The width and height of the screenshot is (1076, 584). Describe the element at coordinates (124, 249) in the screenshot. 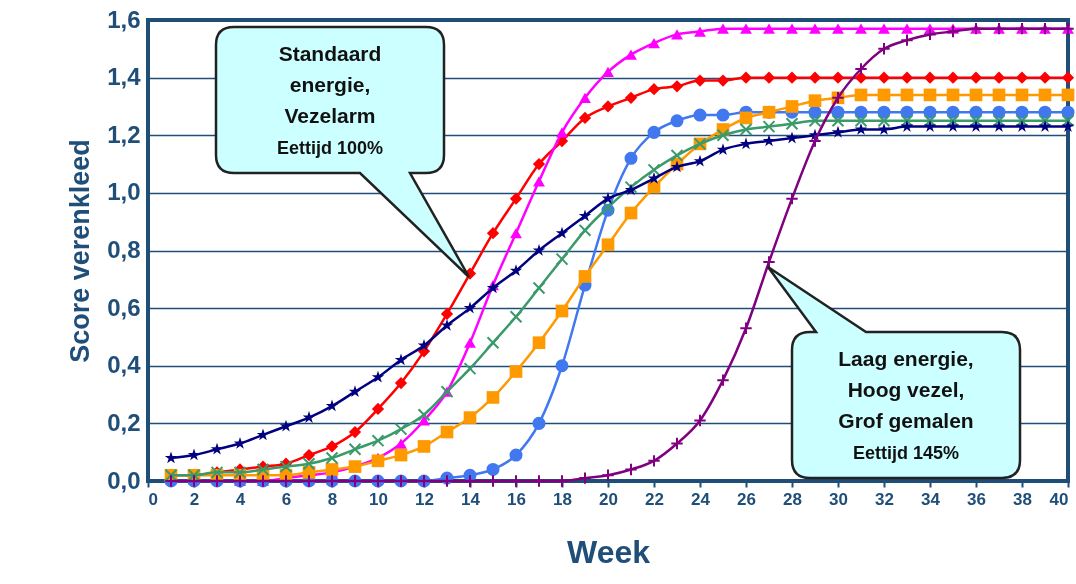

I see `y-tick-label: 0,8` at that location.